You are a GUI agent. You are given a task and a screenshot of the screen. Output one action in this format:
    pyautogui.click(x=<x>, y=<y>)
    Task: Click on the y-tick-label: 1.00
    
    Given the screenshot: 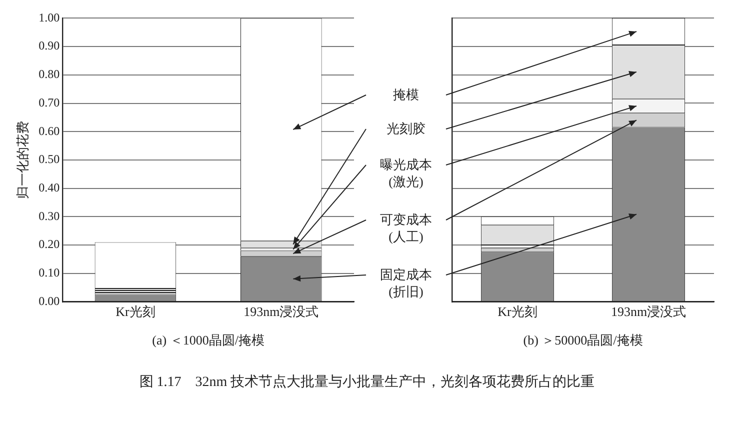 What is the action you would take?
    pyautogui.click(x=49, y=17)
    